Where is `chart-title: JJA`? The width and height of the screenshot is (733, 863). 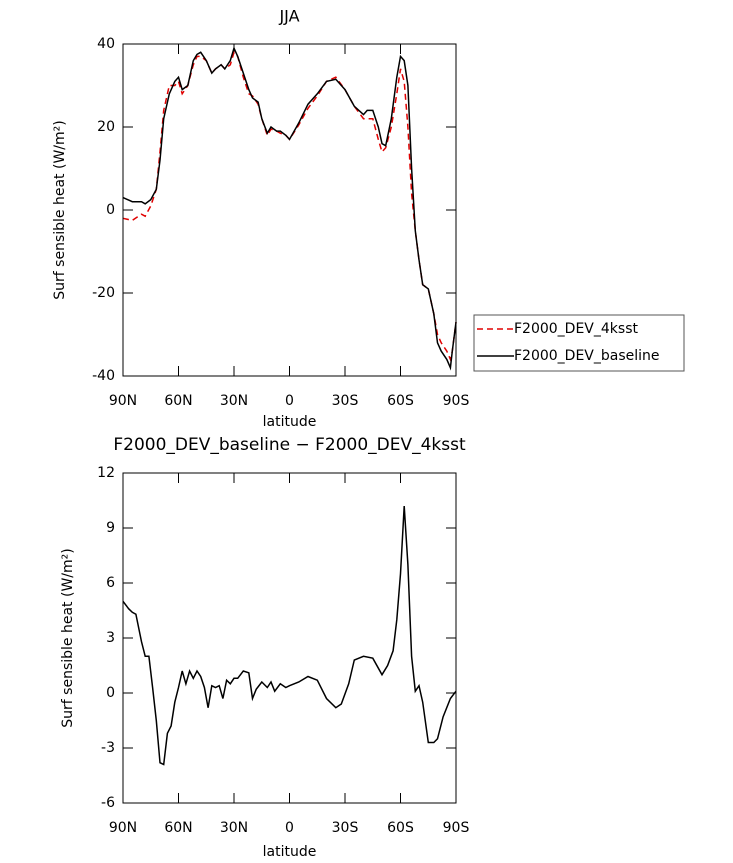 chart-title: JJA is located at coordinates (288, 16).